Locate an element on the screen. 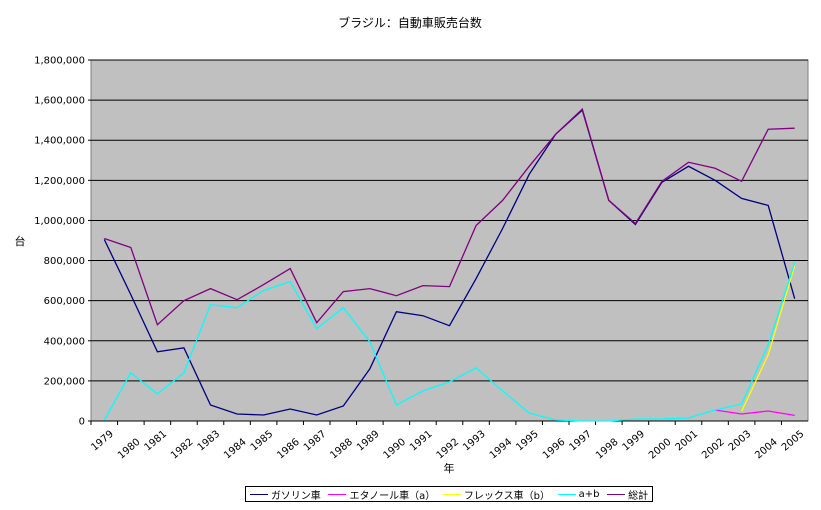 The height and width of the screenshot is (510, 821). x-tick-label: 2002 is located at coordinates (713, 449).